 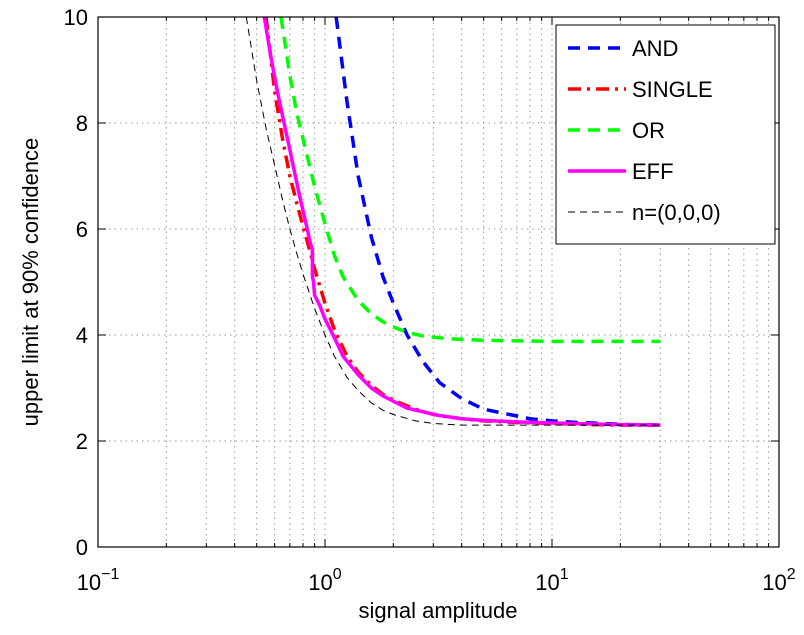 I want to click on y-tick-label: 0, so click(x=82, y=547).